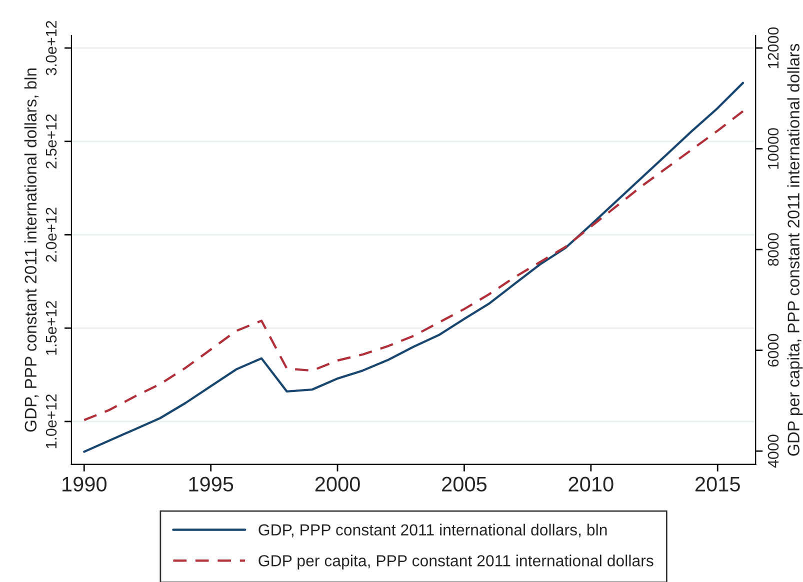  What do you see at coordinates (773, 148) in the screenshot?
I see `y2-tick-label: 10000` at bounding box center [773, 148].